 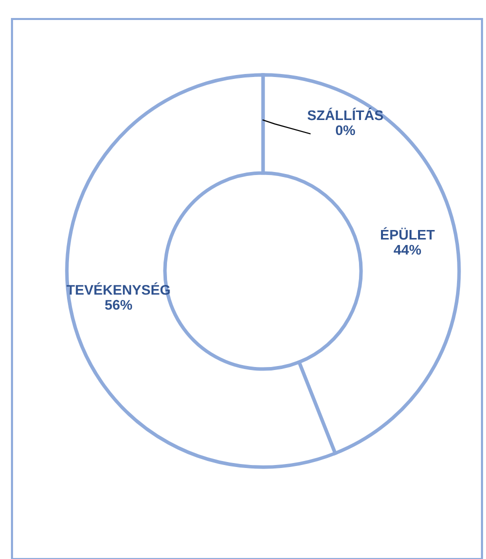 What do you see at coordinates (407, 233) in the screenshot?
I see `slice-label: ÉPÜLET` at bounding box center [407, 233].